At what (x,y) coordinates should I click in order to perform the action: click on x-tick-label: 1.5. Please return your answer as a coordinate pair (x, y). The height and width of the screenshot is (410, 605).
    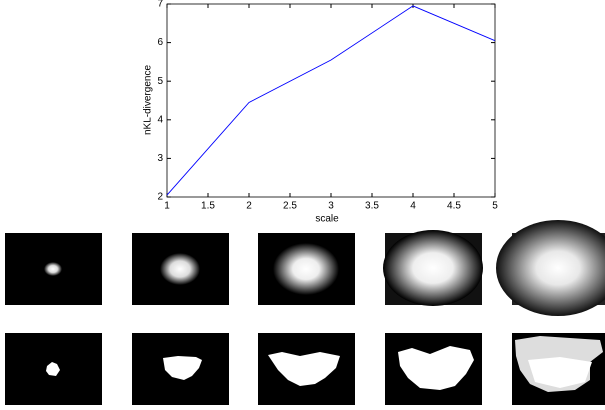
    Looking at the image, I should click on (208, 206).